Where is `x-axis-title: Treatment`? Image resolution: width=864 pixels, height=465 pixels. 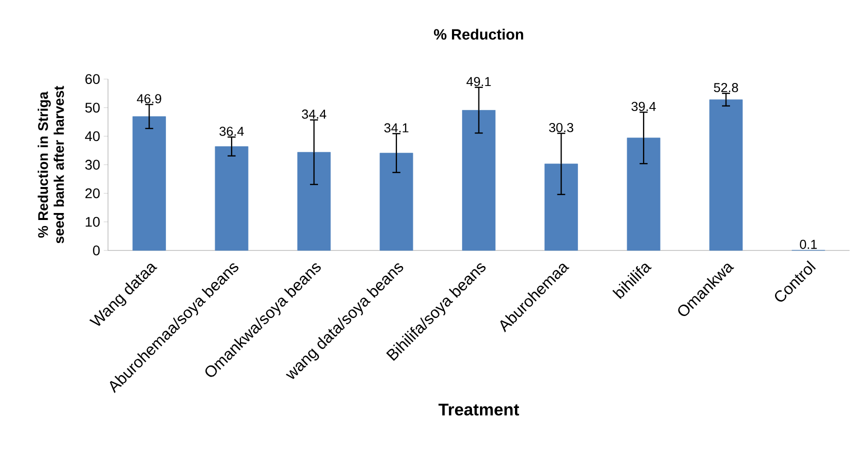 x-axis-title: Treatment is located at coordinates (479, 410).